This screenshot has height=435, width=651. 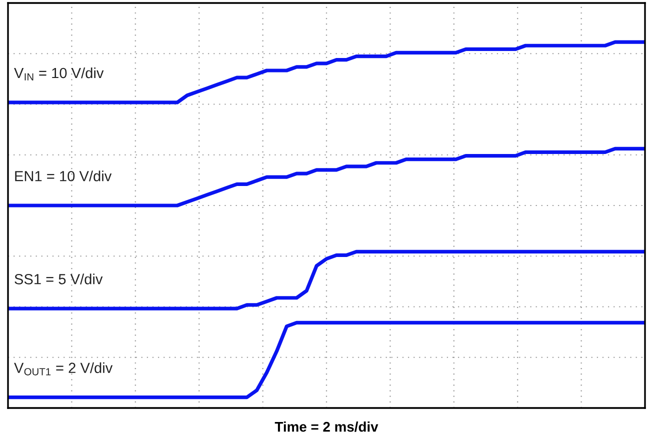 What do you see at coordinates (58, 279) in the screenshot?
I see `series-label: SS1 = 5 V/div` at bounding box center [58, 279].